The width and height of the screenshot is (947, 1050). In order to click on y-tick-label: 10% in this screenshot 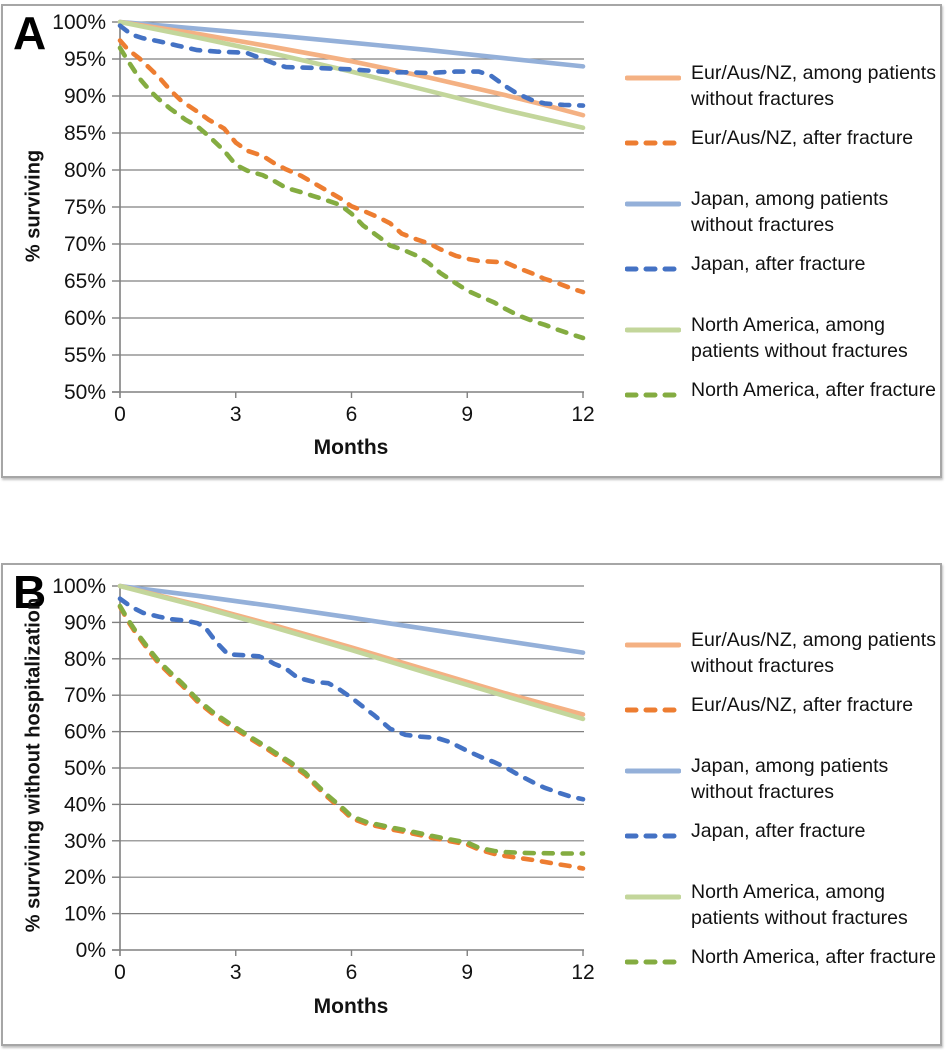, I will do `click(85, 914)`.